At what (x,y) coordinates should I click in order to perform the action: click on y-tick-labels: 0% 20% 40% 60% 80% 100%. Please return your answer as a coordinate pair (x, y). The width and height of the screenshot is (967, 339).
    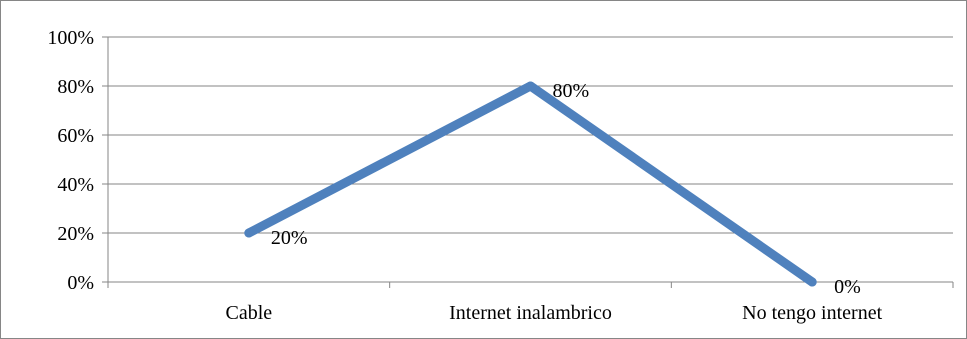
    Looking at the image, I should click on (70, 160).